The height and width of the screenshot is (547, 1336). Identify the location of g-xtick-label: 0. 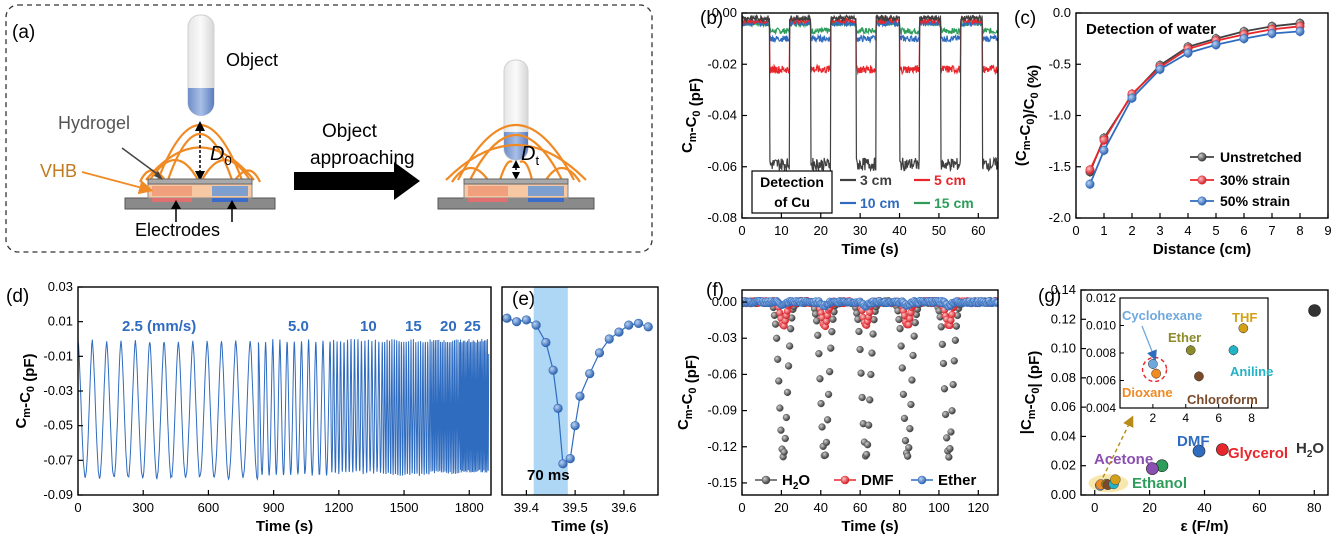
(1094, 507).